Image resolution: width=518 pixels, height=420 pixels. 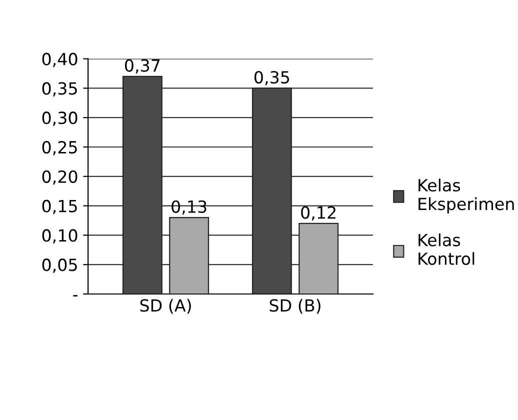 I want to click on y-tick-label: 0,35, so click(x=59, y=89).